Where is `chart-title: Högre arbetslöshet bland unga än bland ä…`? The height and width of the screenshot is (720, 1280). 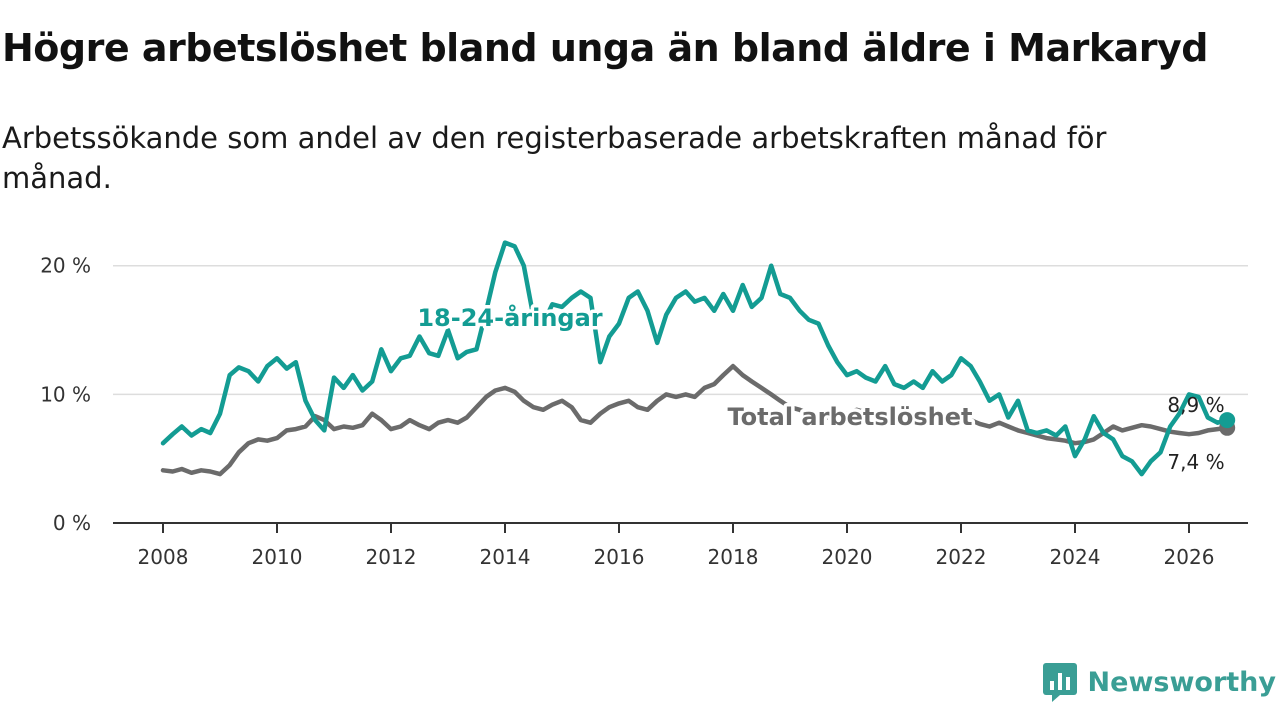 chart-title: Högre arbetslöshet bland unga än bland ä… is located at coordinates (605, 48).